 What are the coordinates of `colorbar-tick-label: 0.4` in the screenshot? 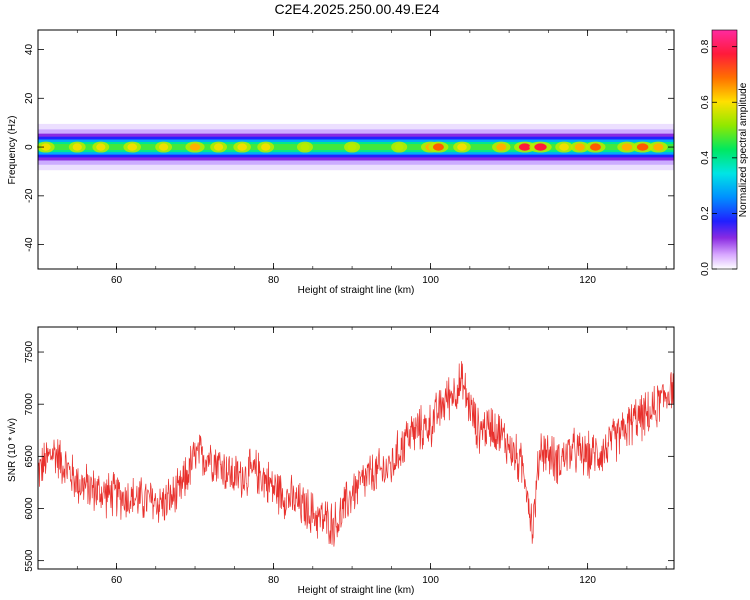 It's located at (705, 157).